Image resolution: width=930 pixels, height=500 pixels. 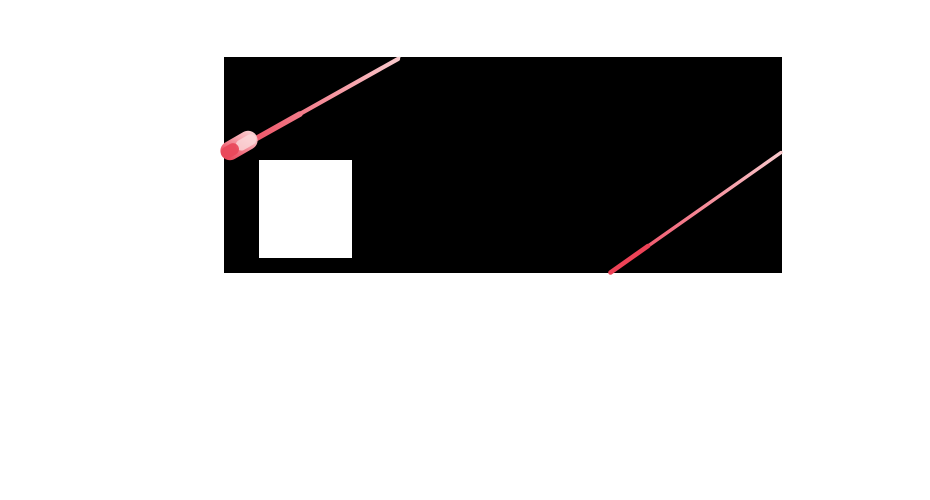 I want to click on erased-white-square, so click(x=305, y=209).